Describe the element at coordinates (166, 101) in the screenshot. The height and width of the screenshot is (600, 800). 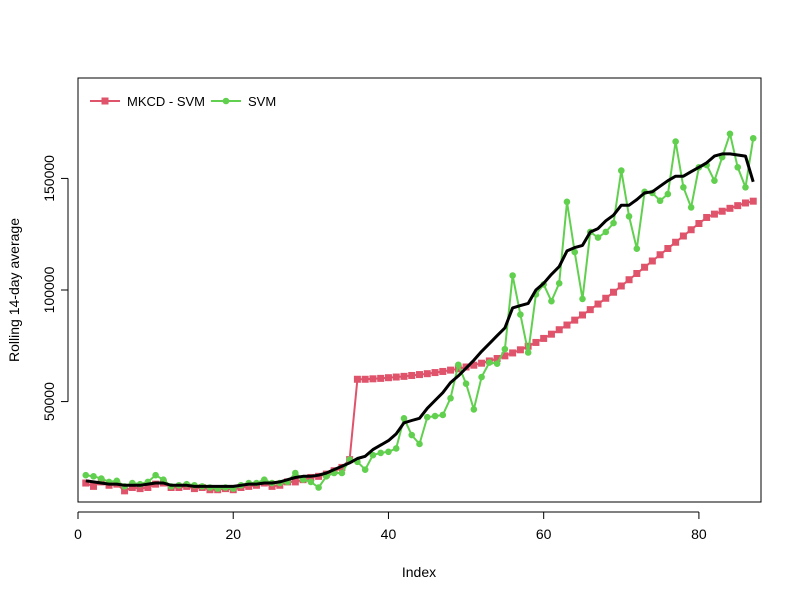
I see `legend-label: MKCD - SVM` at that location.